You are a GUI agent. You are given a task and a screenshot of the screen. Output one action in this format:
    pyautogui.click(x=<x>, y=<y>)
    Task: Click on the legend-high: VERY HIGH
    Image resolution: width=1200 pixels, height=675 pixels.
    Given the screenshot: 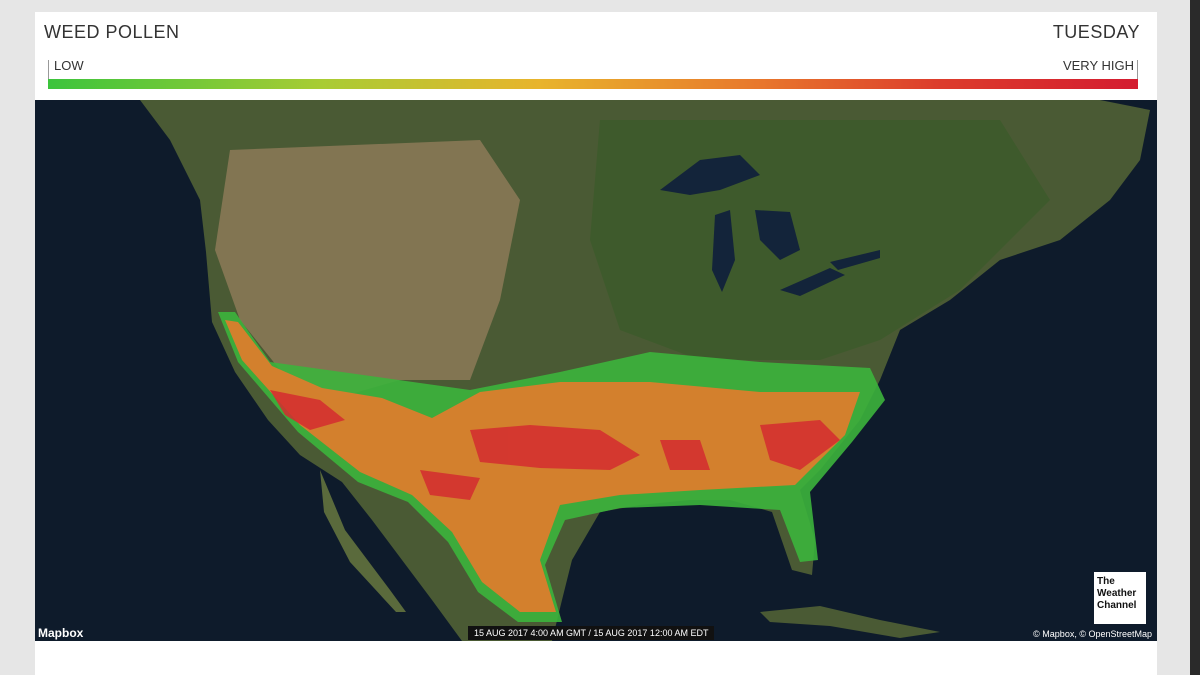 What is the action you would take?
    pyautogui.click(x=1098, y=65)
    